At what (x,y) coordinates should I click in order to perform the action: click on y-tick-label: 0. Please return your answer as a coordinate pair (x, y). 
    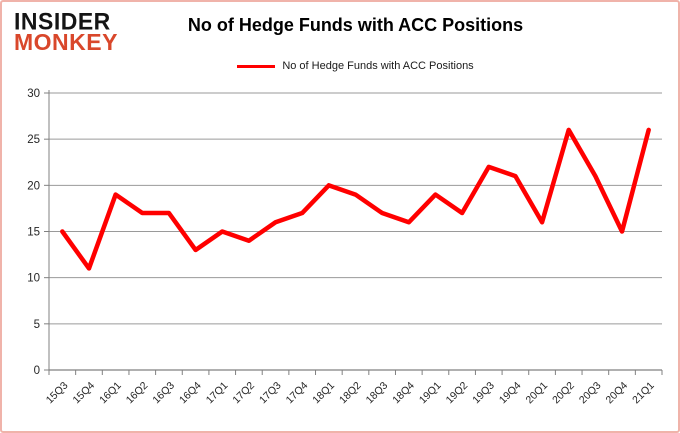
    Looking at the image, I should click on (37, 371).